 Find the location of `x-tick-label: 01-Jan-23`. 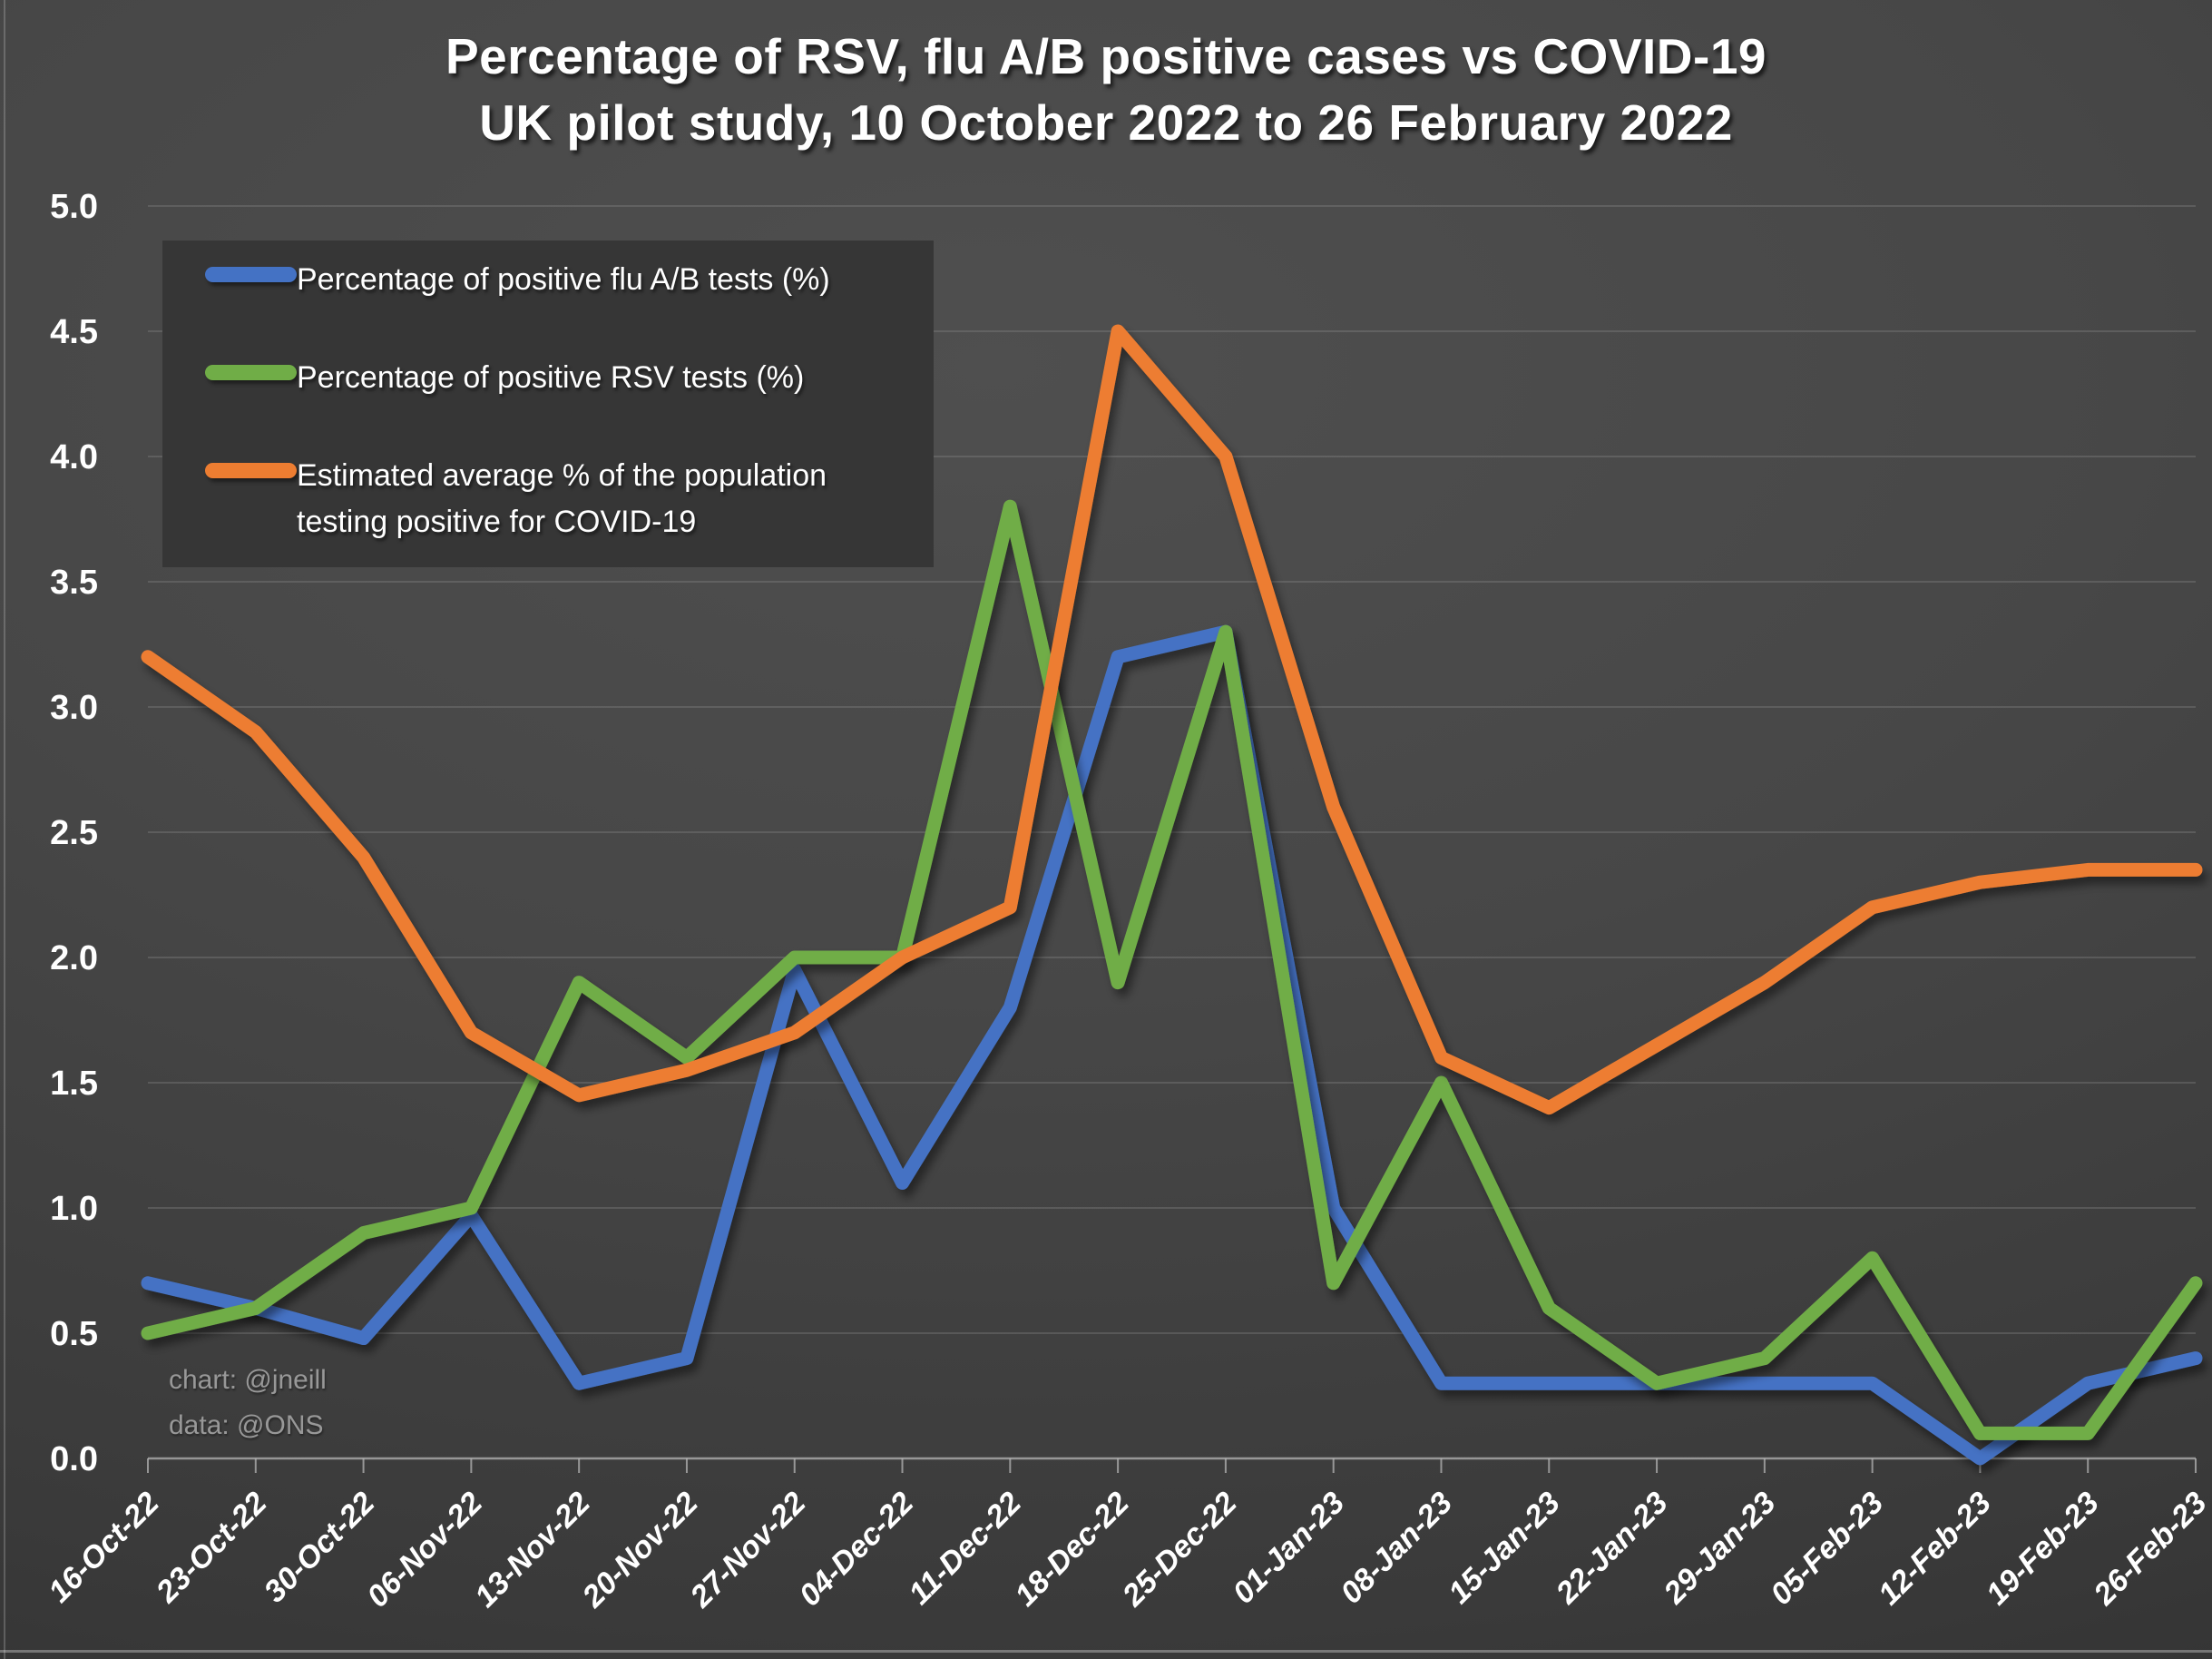

x-tick-label: 01-Jan-23 is located at coordinates (1289, 1548).